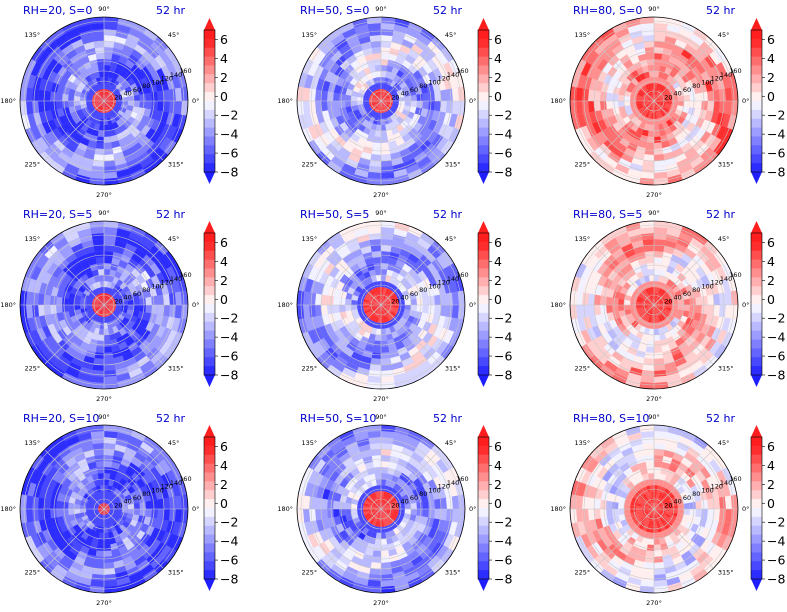 This screenshot has width=787, height=612. Describe the element at coordinates (32, 369) in the screenshot. I see `angle-tick-label: 225°` at that location.